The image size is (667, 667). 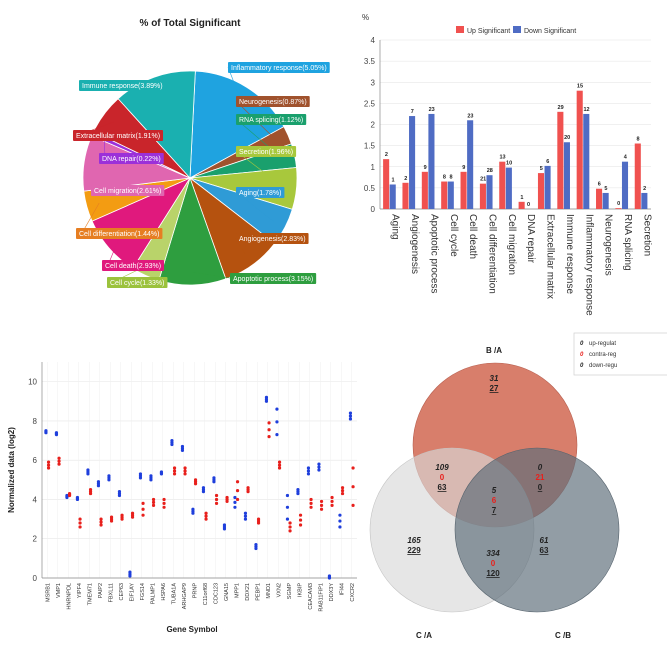 I want to click on scatter-gene-label: CXCR2, so click(x=353, y=592).